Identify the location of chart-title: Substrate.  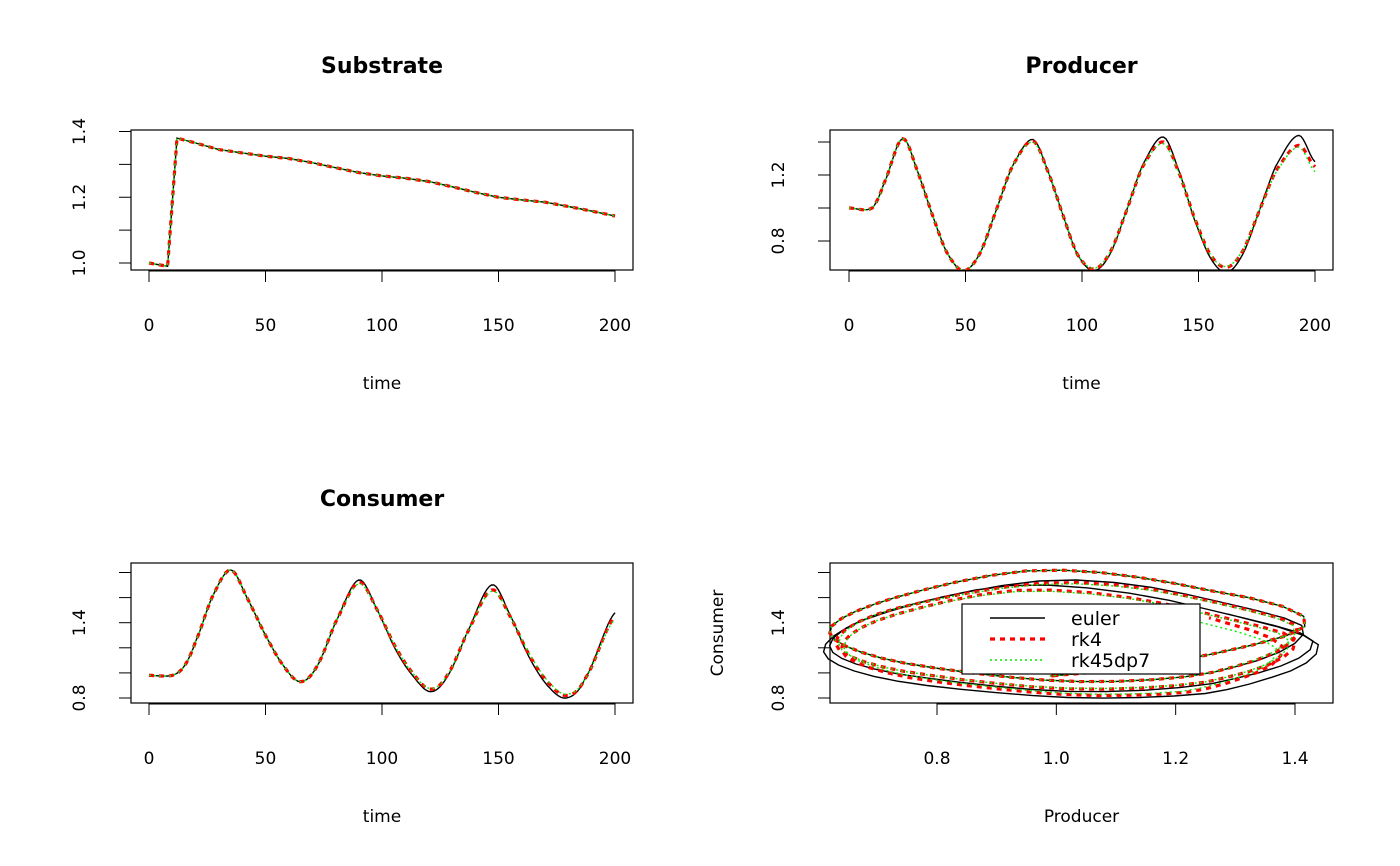
(382, 66).